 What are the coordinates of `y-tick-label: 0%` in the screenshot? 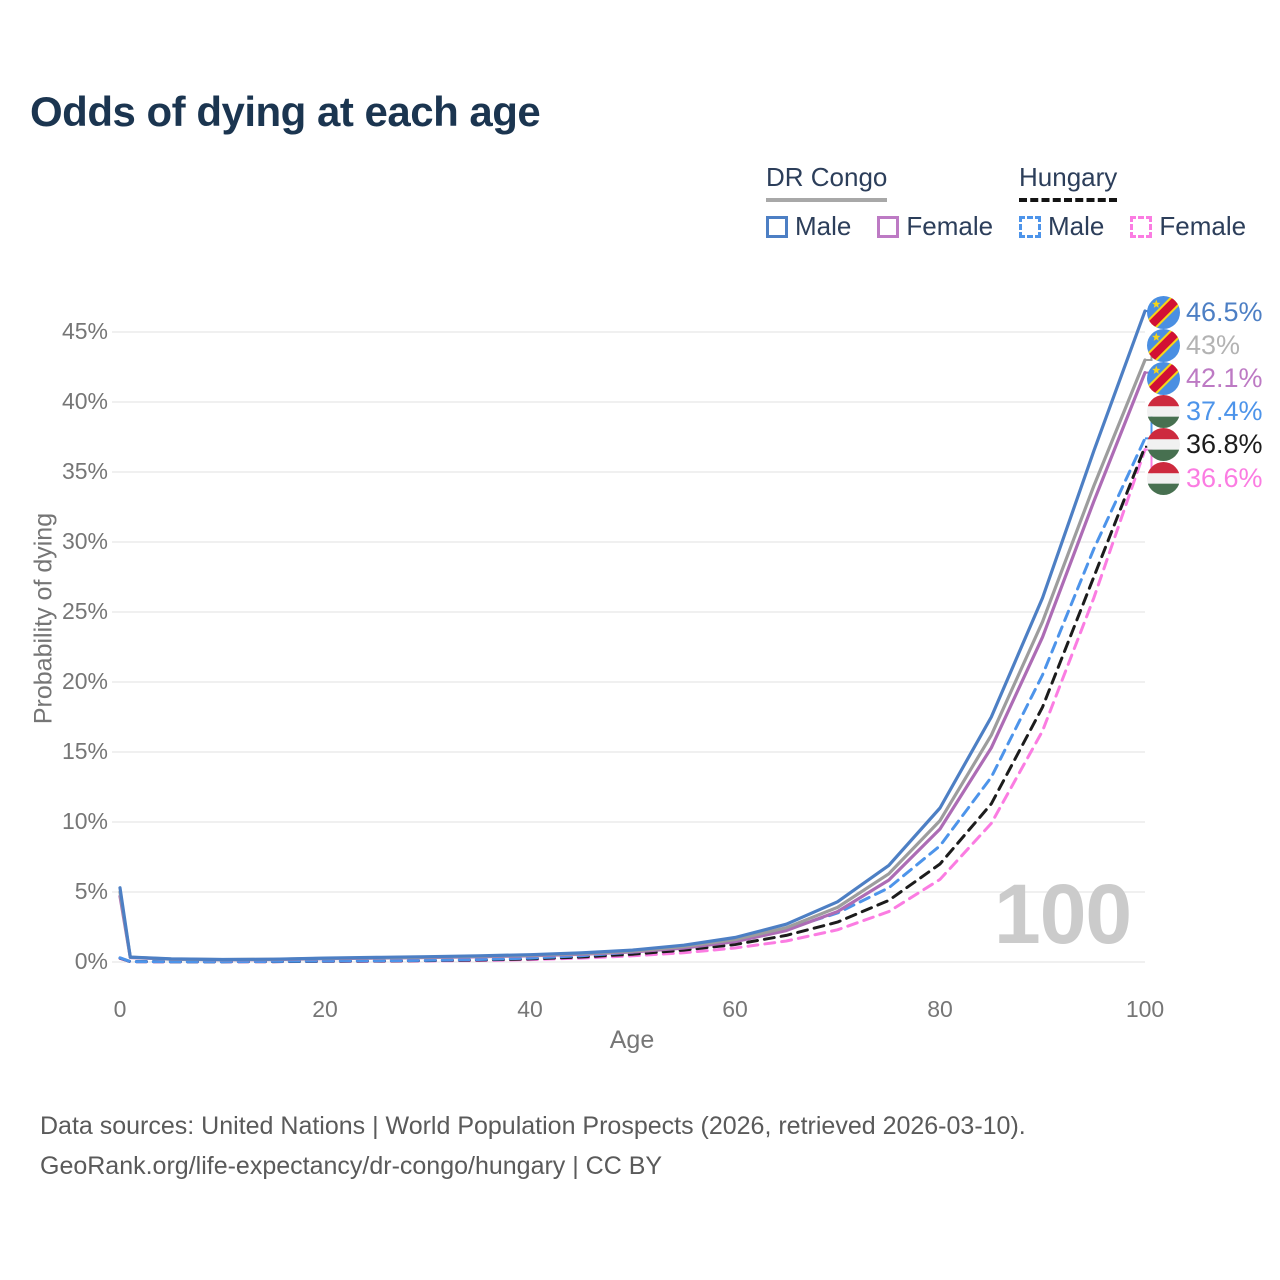 It's located at (91, 961).